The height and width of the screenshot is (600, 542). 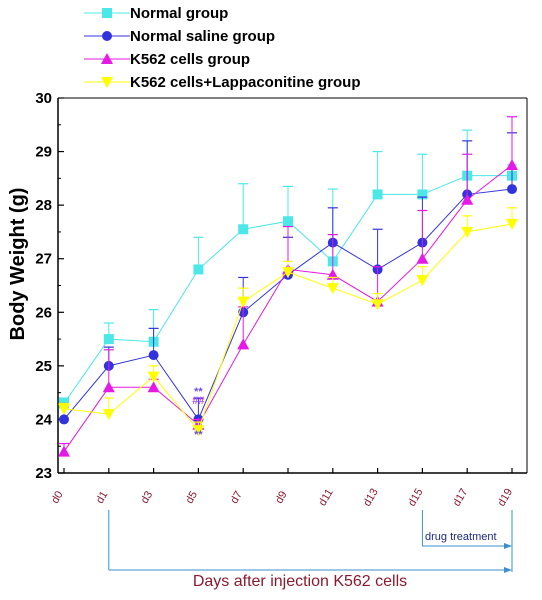 I want to click on x-tick-label: d9, so click(x=281, y=497).